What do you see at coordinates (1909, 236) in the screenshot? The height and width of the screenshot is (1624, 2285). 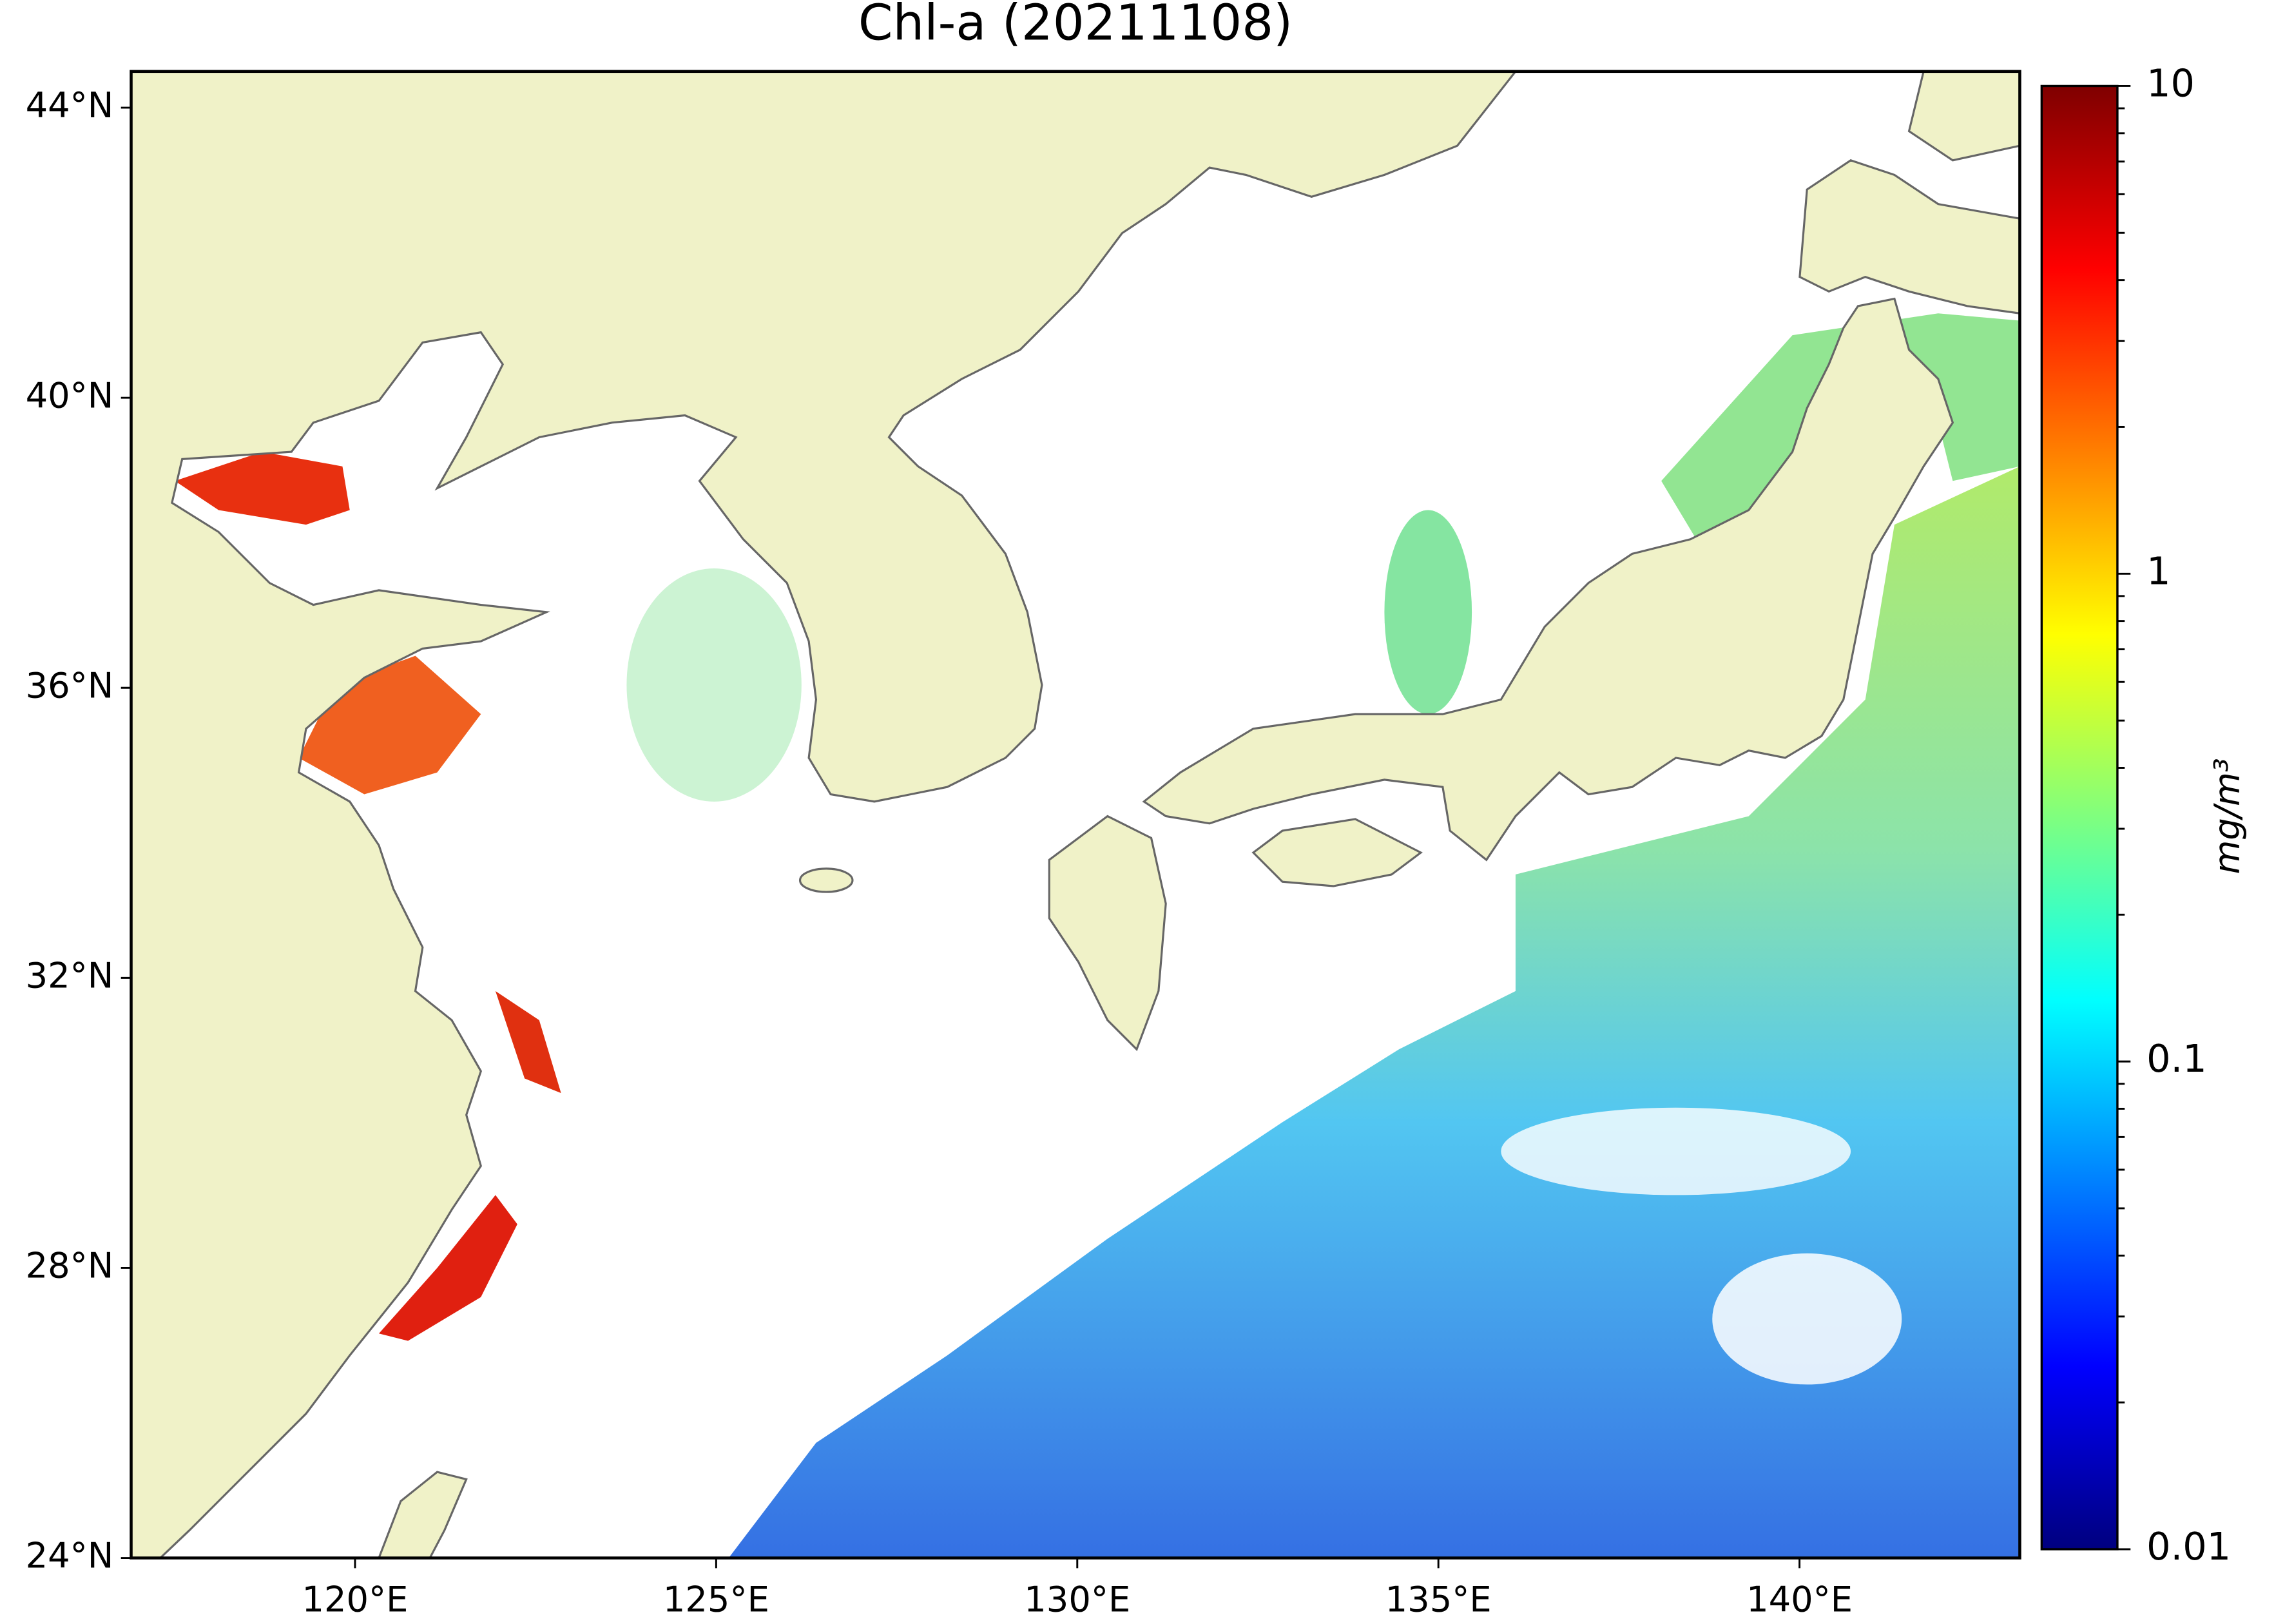 I see `land-hokkaido` at bounding box center [1909, 236].